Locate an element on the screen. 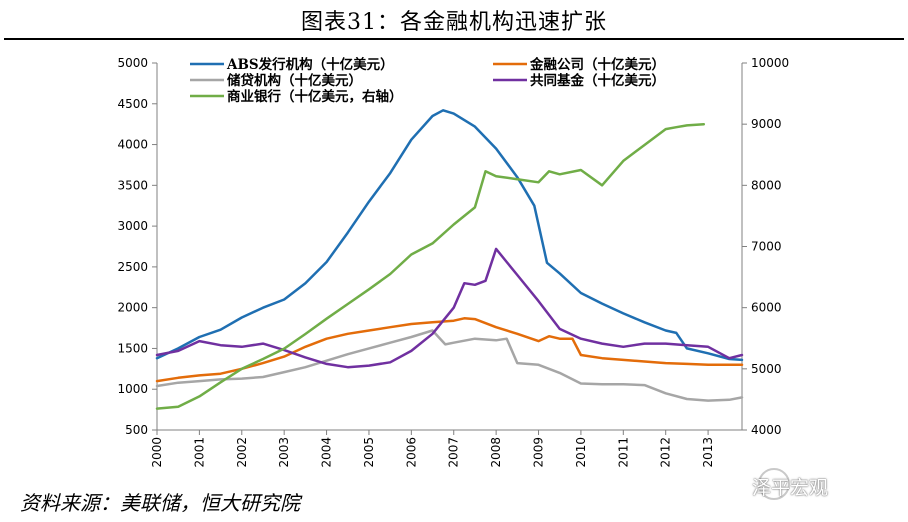 The image size is (908, 522). x-tick-label: 2000 is located at coordinates (157, 452).